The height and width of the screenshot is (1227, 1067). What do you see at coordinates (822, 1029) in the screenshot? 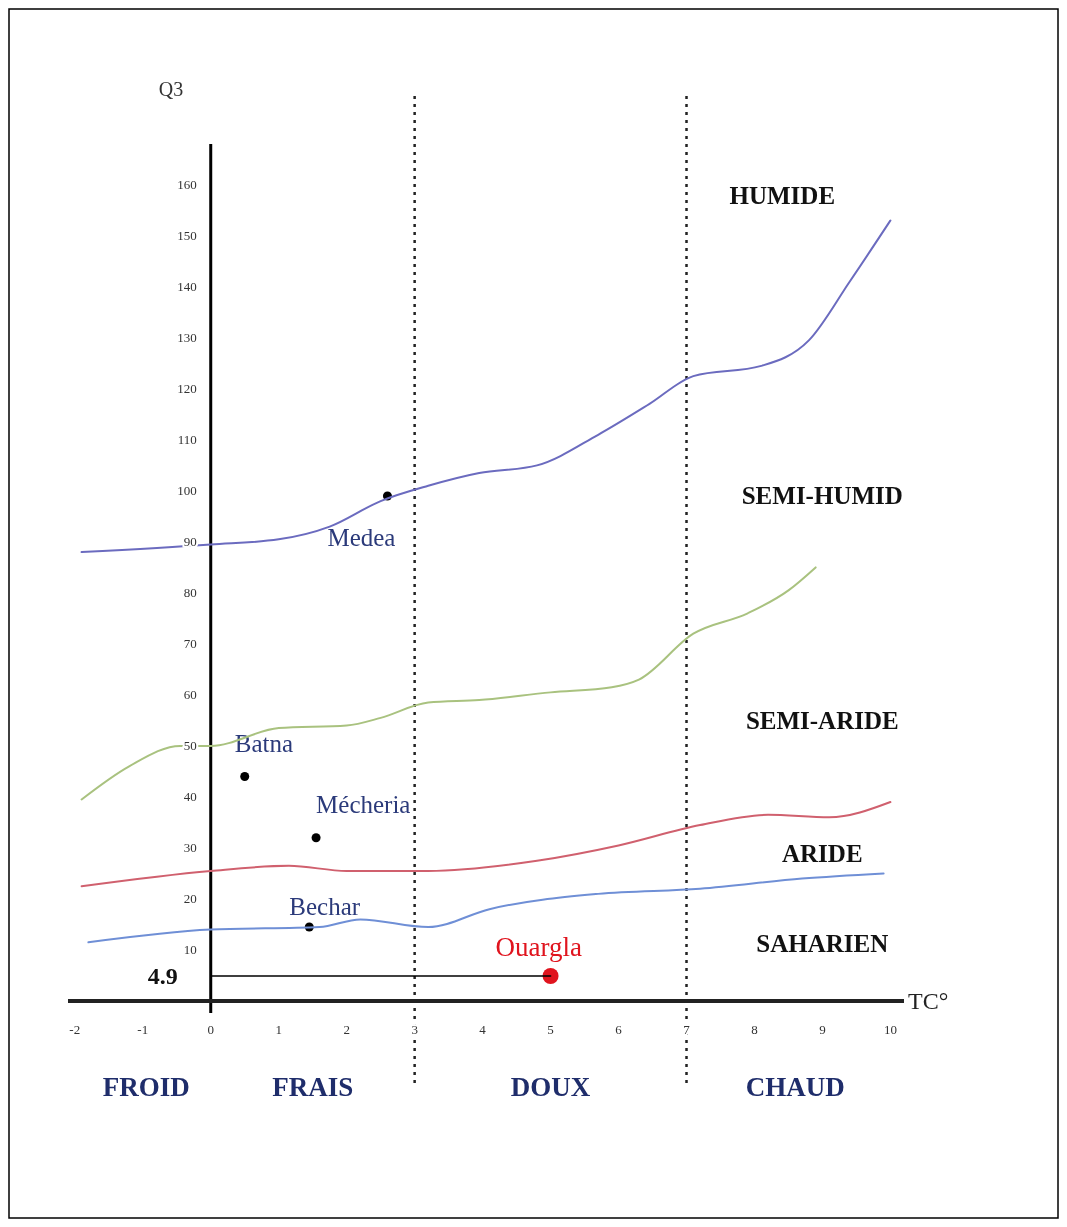
I see `x-tick-label: 9` at bounding box center [822, 1029].